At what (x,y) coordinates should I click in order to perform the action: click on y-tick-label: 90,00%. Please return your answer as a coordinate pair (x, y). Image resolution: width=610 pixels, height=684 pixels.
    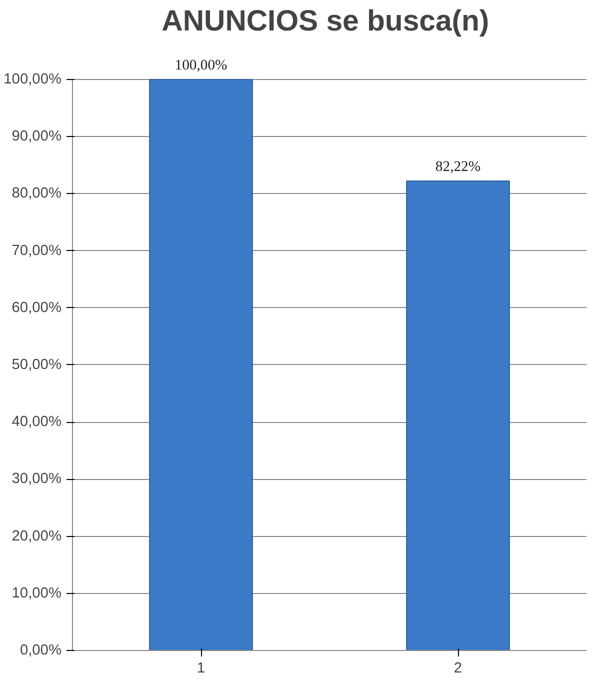
    Looking at the image, I should click on (37, 136).